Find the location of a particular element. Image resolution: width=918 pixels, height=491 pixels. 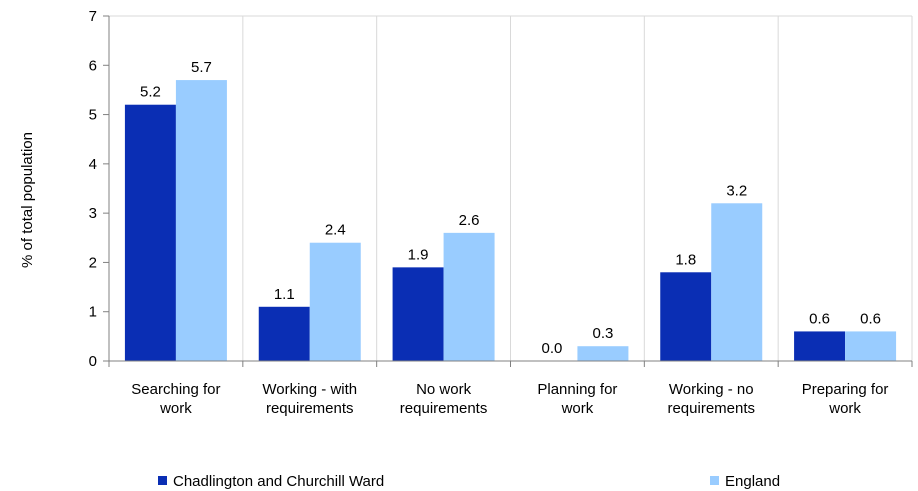

x-category-label: Working - with is located at coordinates (309, 389).